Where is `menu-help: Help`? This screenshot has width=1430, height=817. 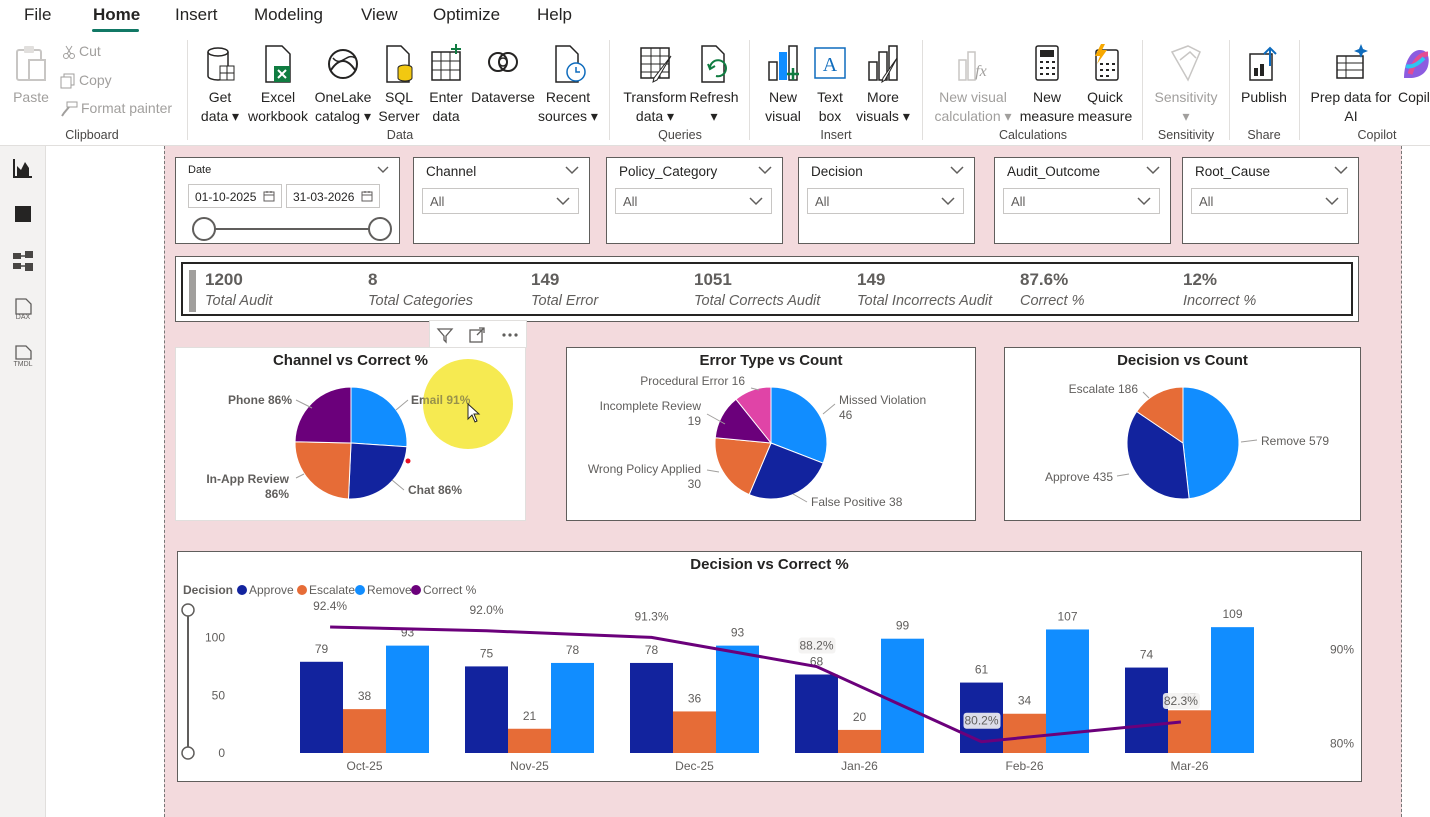 menu-help: Help is located at coordinates (554, 14).